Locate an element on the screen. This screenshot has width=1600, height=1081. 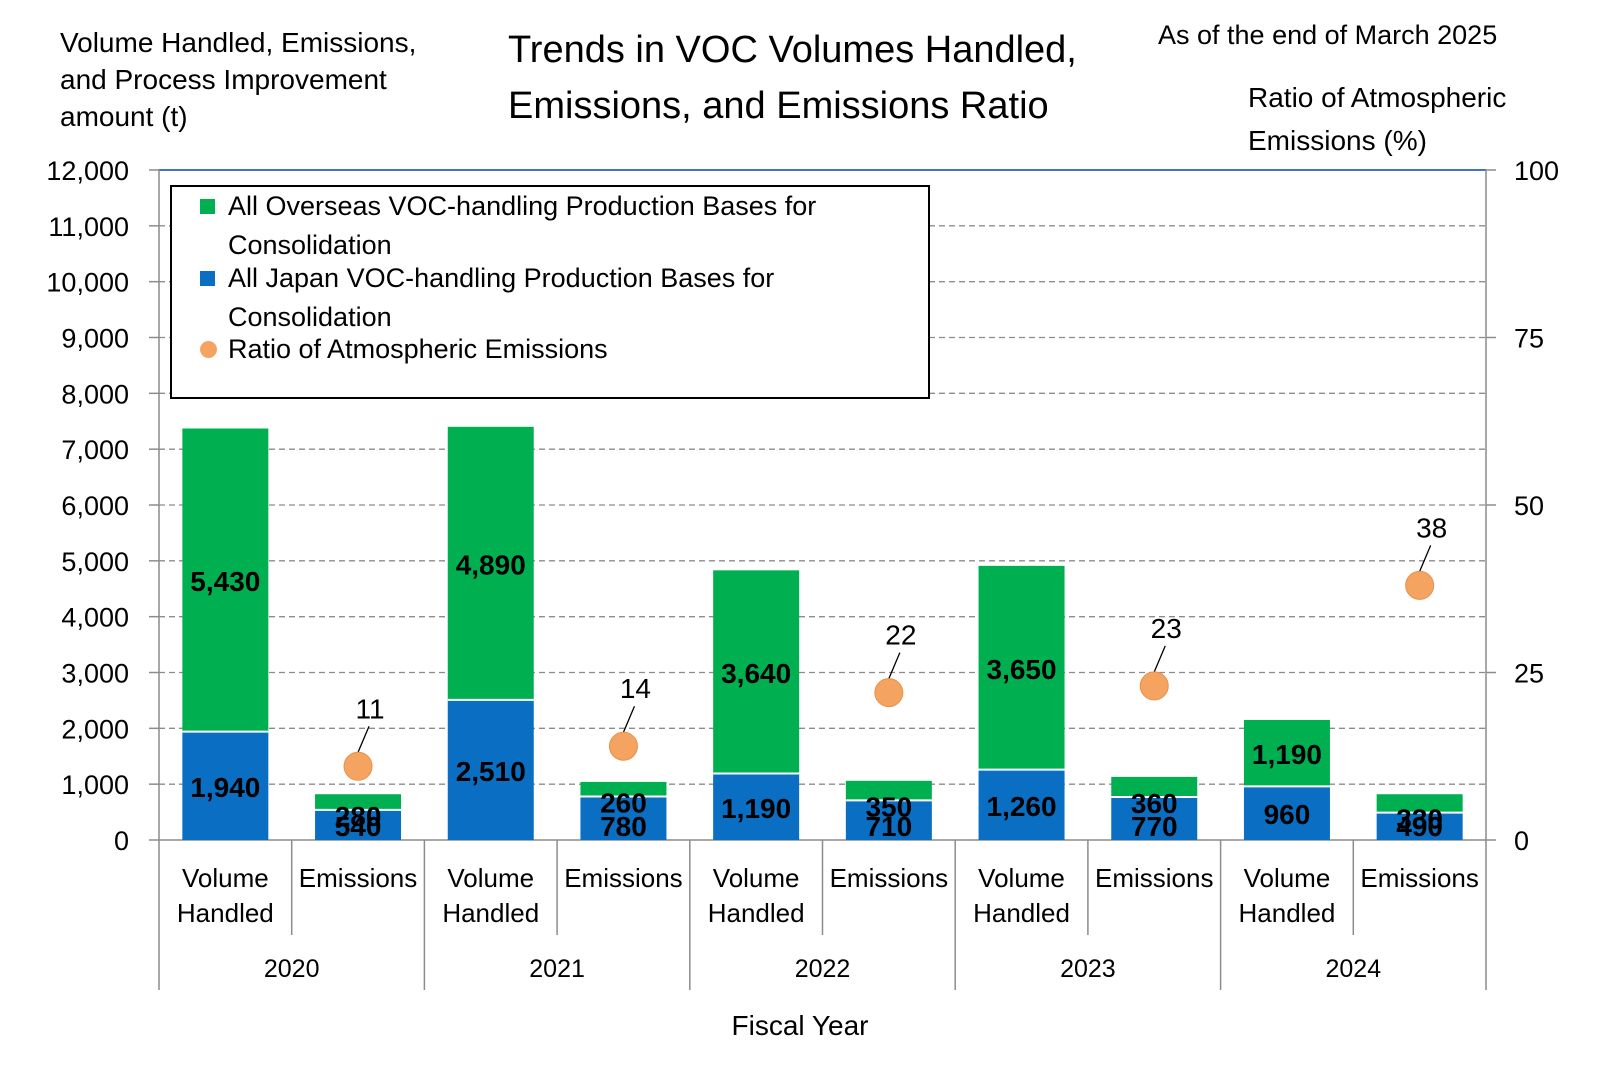
data-label-japan: 710 is located at coordinates (888, 826).